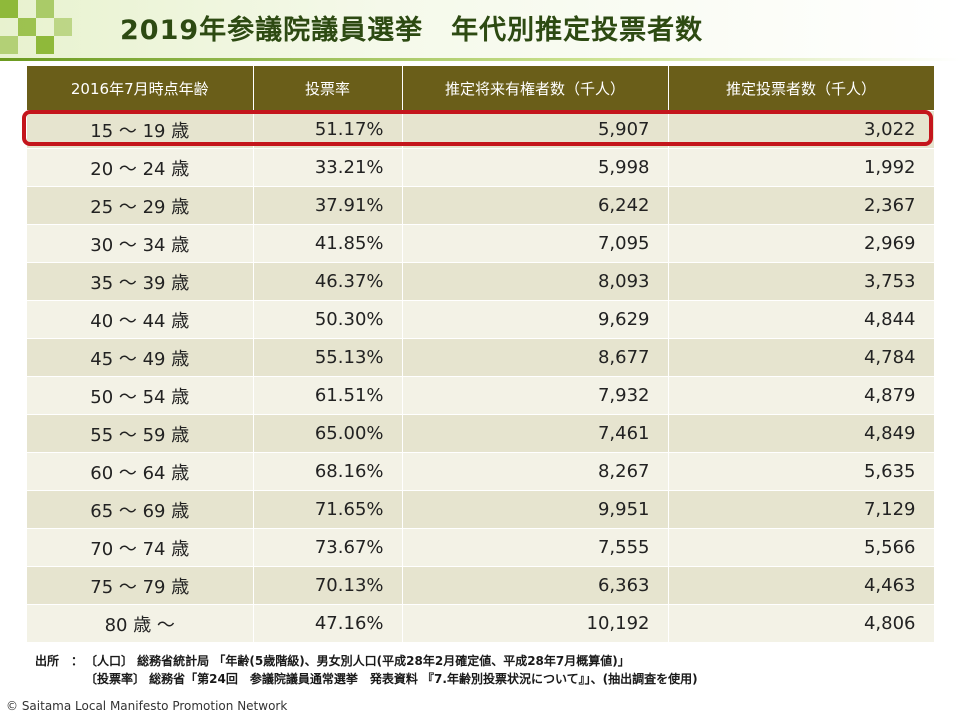  What do you see at coordinates (535, 167) in the screenshot?
I see `eligible-voters-cell: 5,998` at bounding box center [535, 167].